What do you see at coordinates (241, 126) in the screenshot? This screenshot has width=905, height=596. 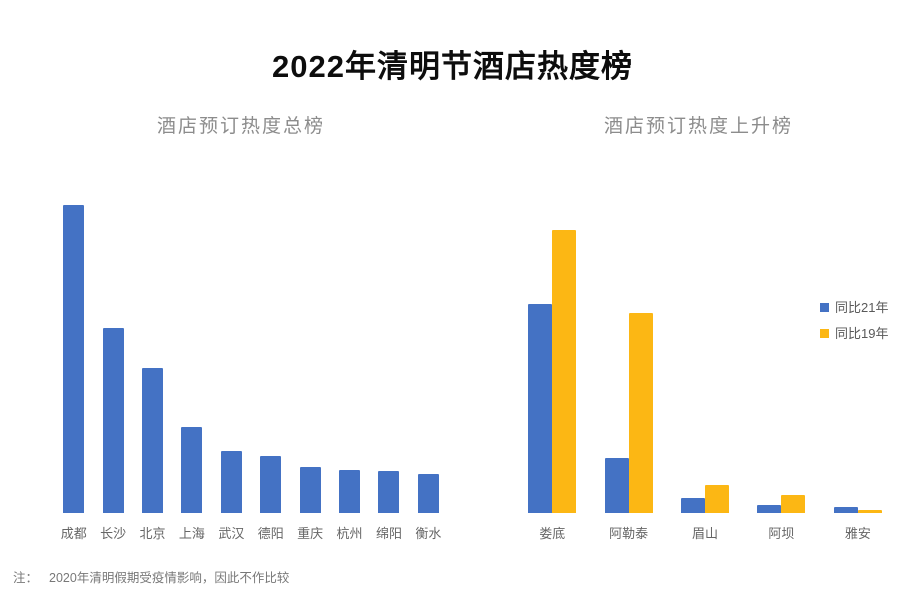 I see `total-rank-chart-title: 酒店预订热度总榜` at bounding box center [241, 126].